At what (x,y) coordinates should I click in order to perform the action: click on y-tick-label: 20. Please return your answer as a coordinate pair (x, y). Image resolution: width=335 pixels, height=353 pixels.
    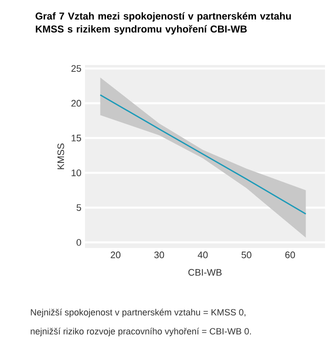
    Looking at the image, I should click on (76, 103).